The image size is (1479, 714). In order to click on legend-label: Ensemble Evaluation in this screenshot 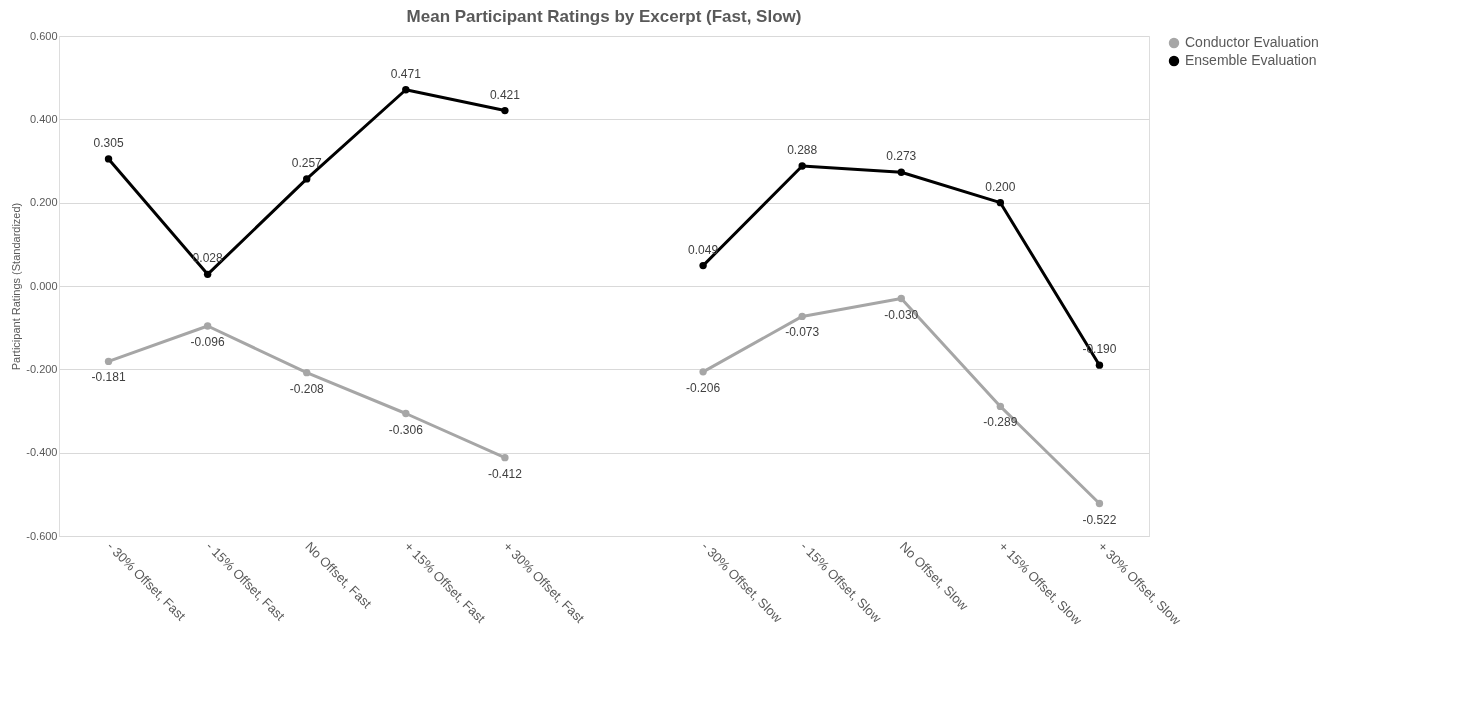, I will do `click(1251, 60)`.